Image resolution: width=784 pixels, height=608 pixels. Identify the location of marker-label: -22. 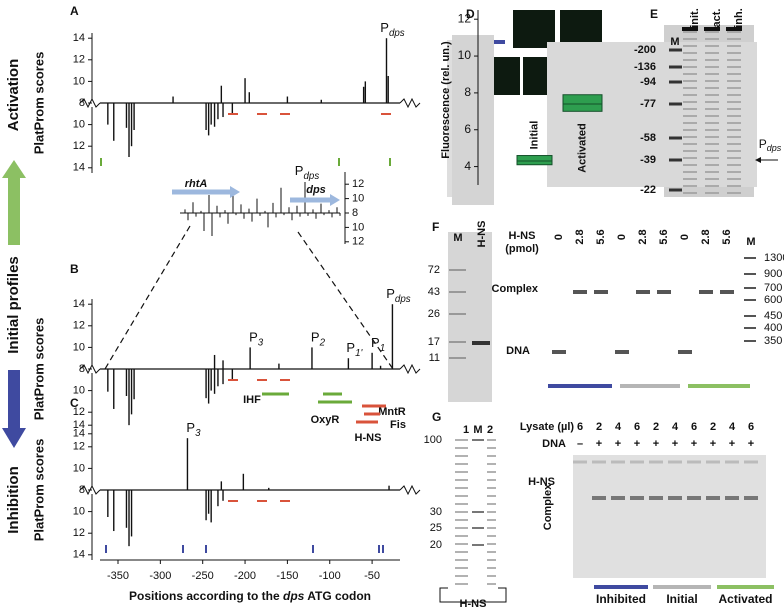
(648, 190).